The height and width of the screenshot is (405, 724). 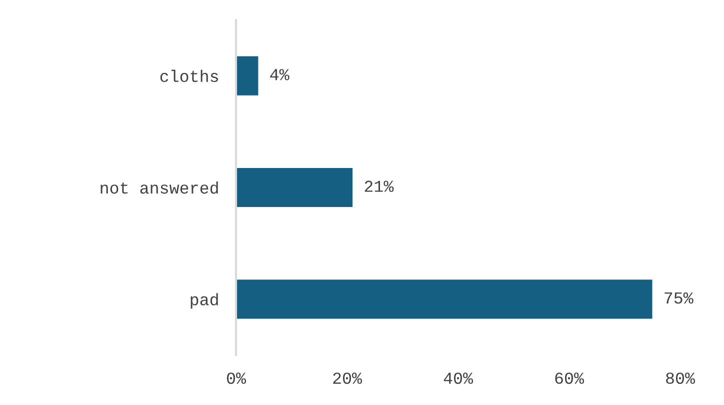 What do you see at coordinates (681, 378) in the screenshot?
I see `x-tick-label: 80%` at bounding box center [681, 378].